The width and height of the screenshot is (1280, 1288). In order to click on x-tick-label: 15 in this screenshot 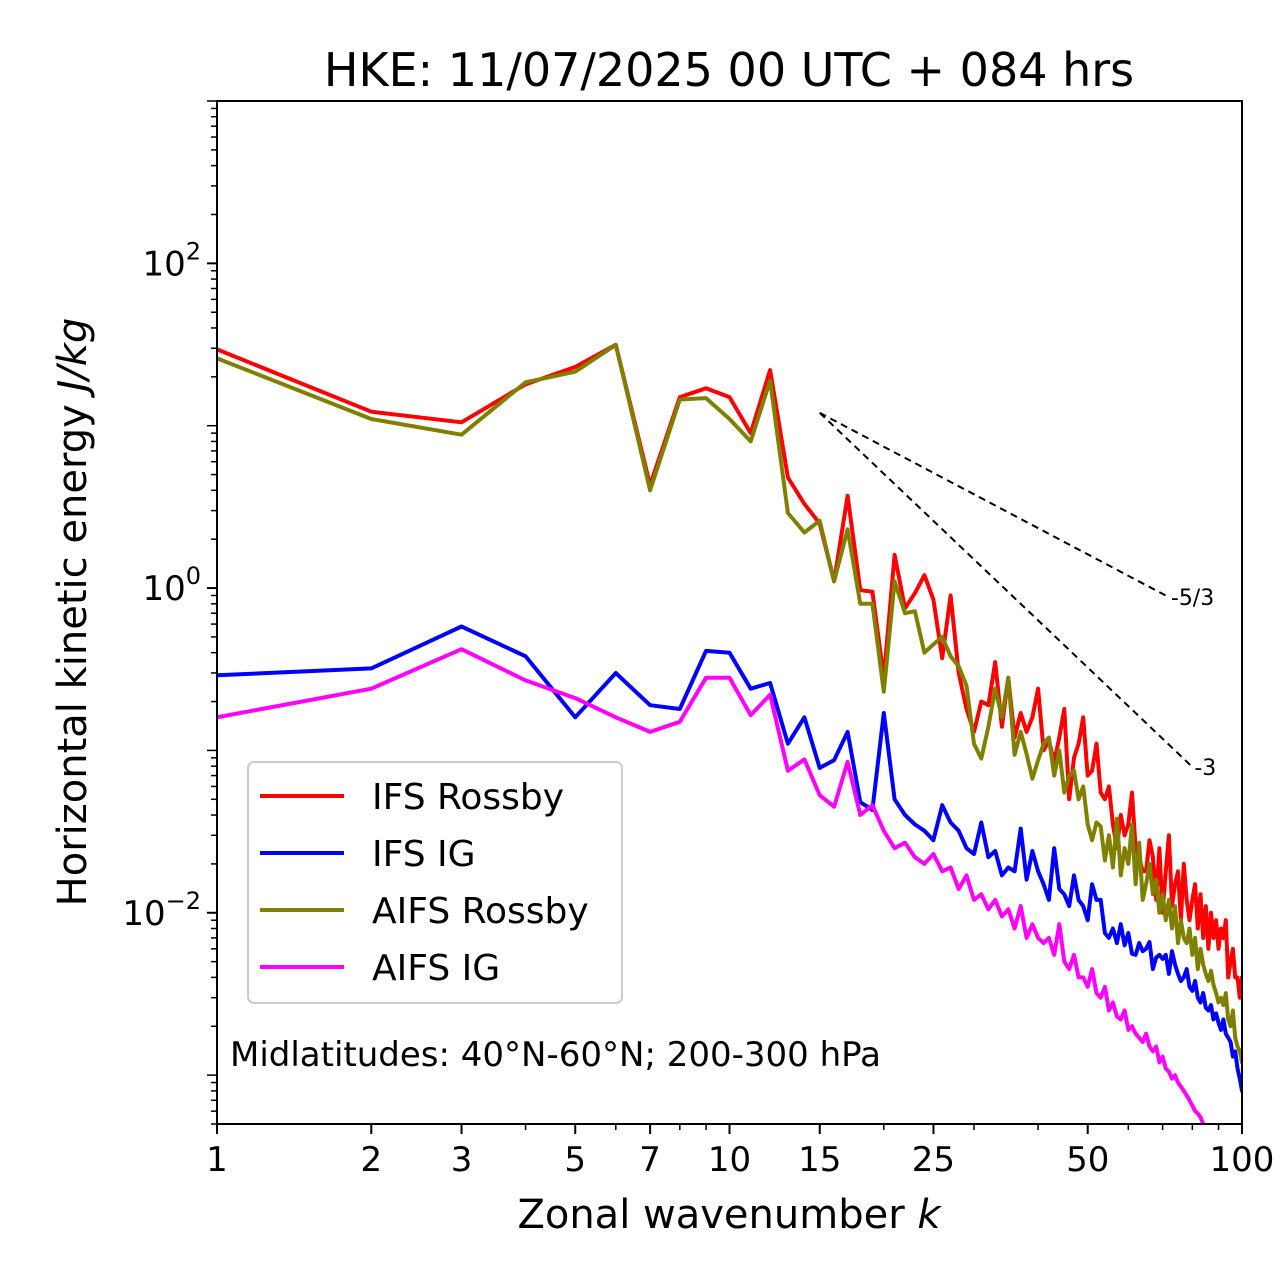, I will do `click(819, 1160)`.